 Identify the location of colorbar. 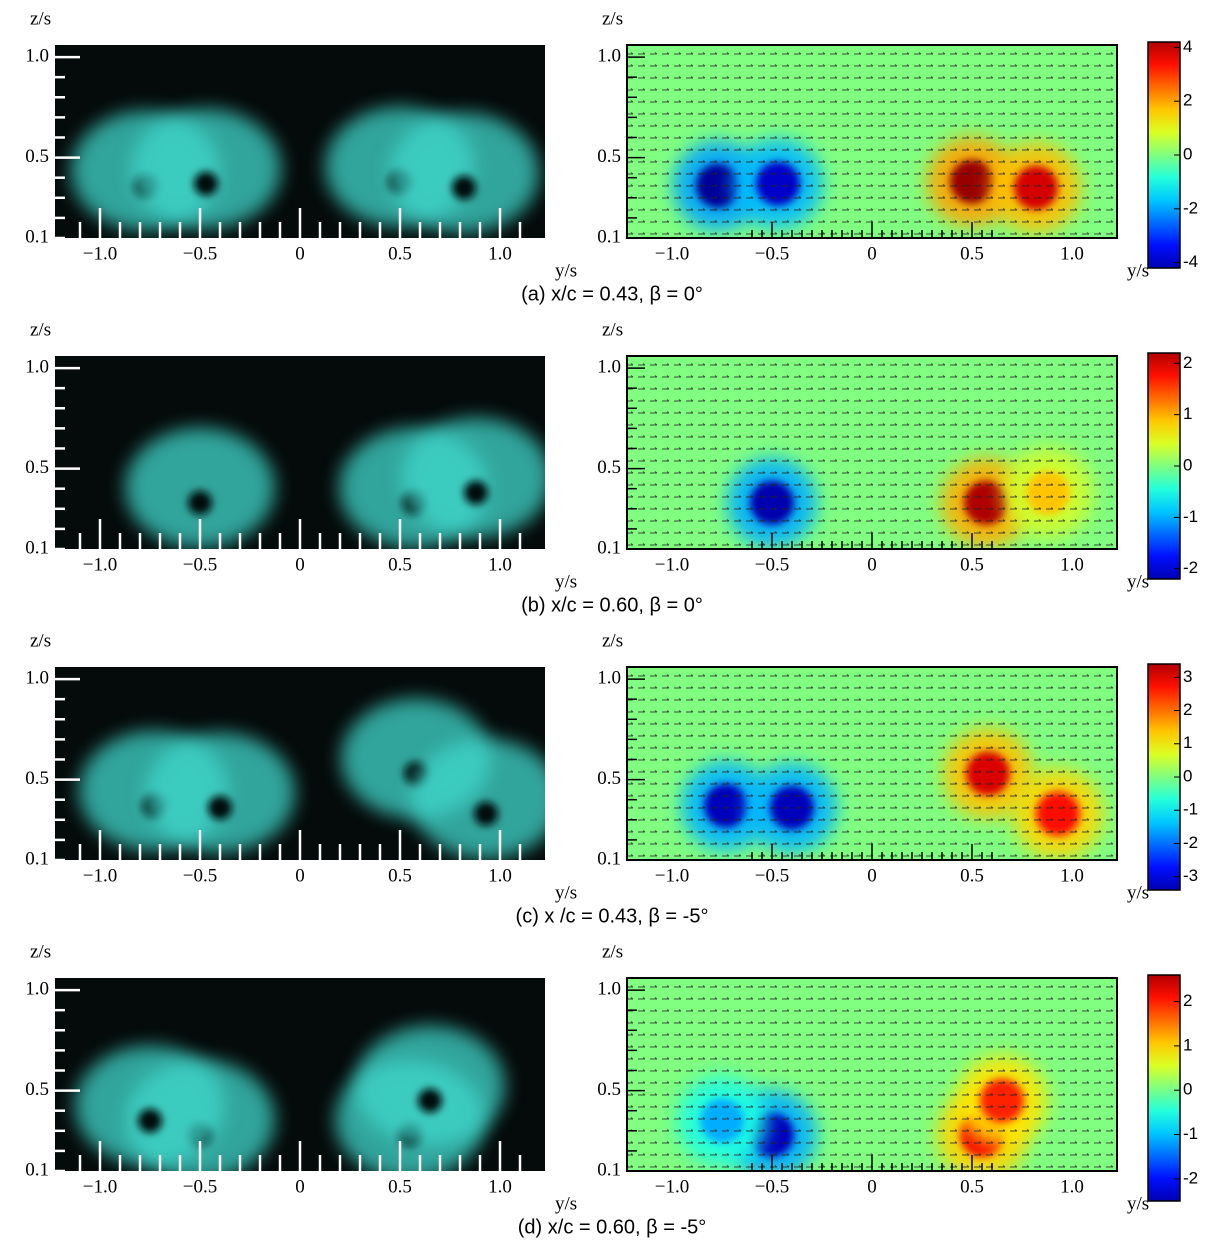
(1164, 1088).